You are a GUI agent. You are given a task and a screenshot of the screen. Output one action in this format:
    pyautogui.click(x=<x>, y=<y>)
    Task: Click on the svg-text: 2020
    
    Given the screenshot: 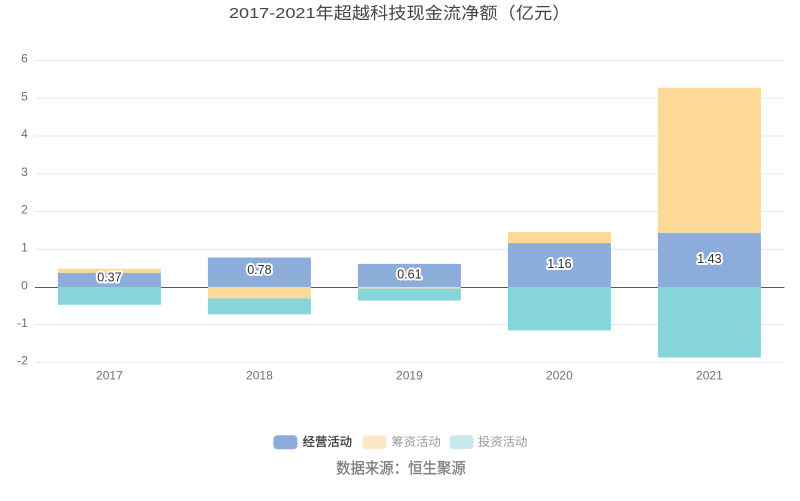 What is the action you would take?
    pyautogui.click(x=559, y=376)
    